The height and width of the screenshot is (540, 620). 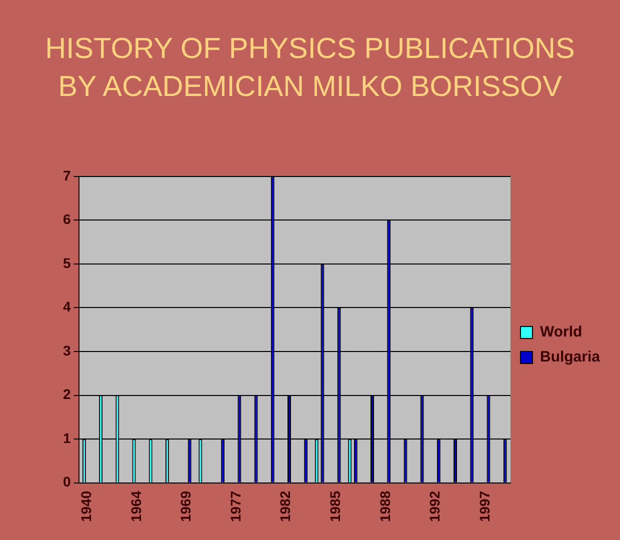 What do you see at coordinates (570, 357) in the screenshot?
I see `legend-label: Bulgaria` at bounding box center [570, 357].